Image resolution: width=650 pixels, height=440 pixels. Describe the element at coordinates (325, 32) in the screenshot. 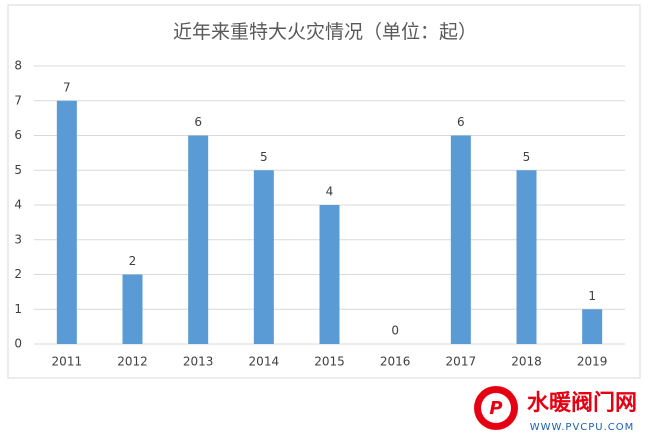

I see `chart-title: 近年来重特大火灾情况（单位：起）` at that location.